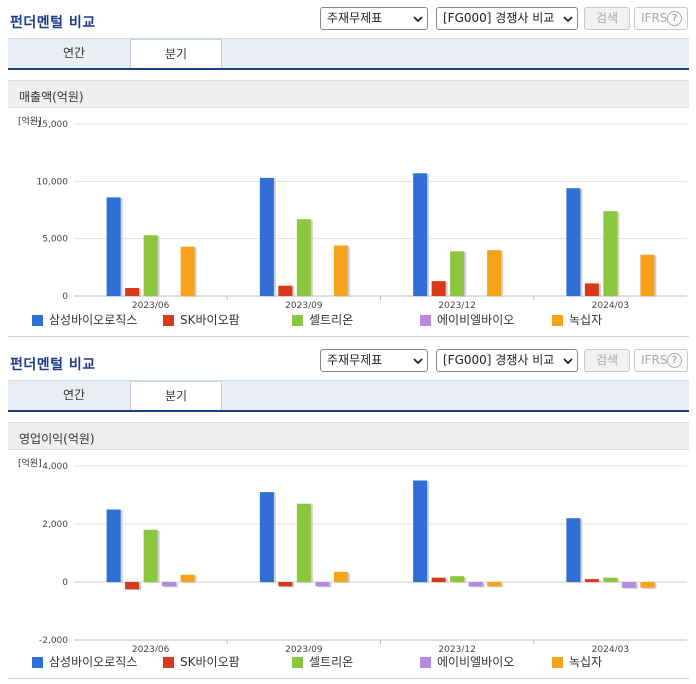 The height and width of the screenshot is (684, 696). I want to click on y-tick-label: 4,000, so click(55, 467).